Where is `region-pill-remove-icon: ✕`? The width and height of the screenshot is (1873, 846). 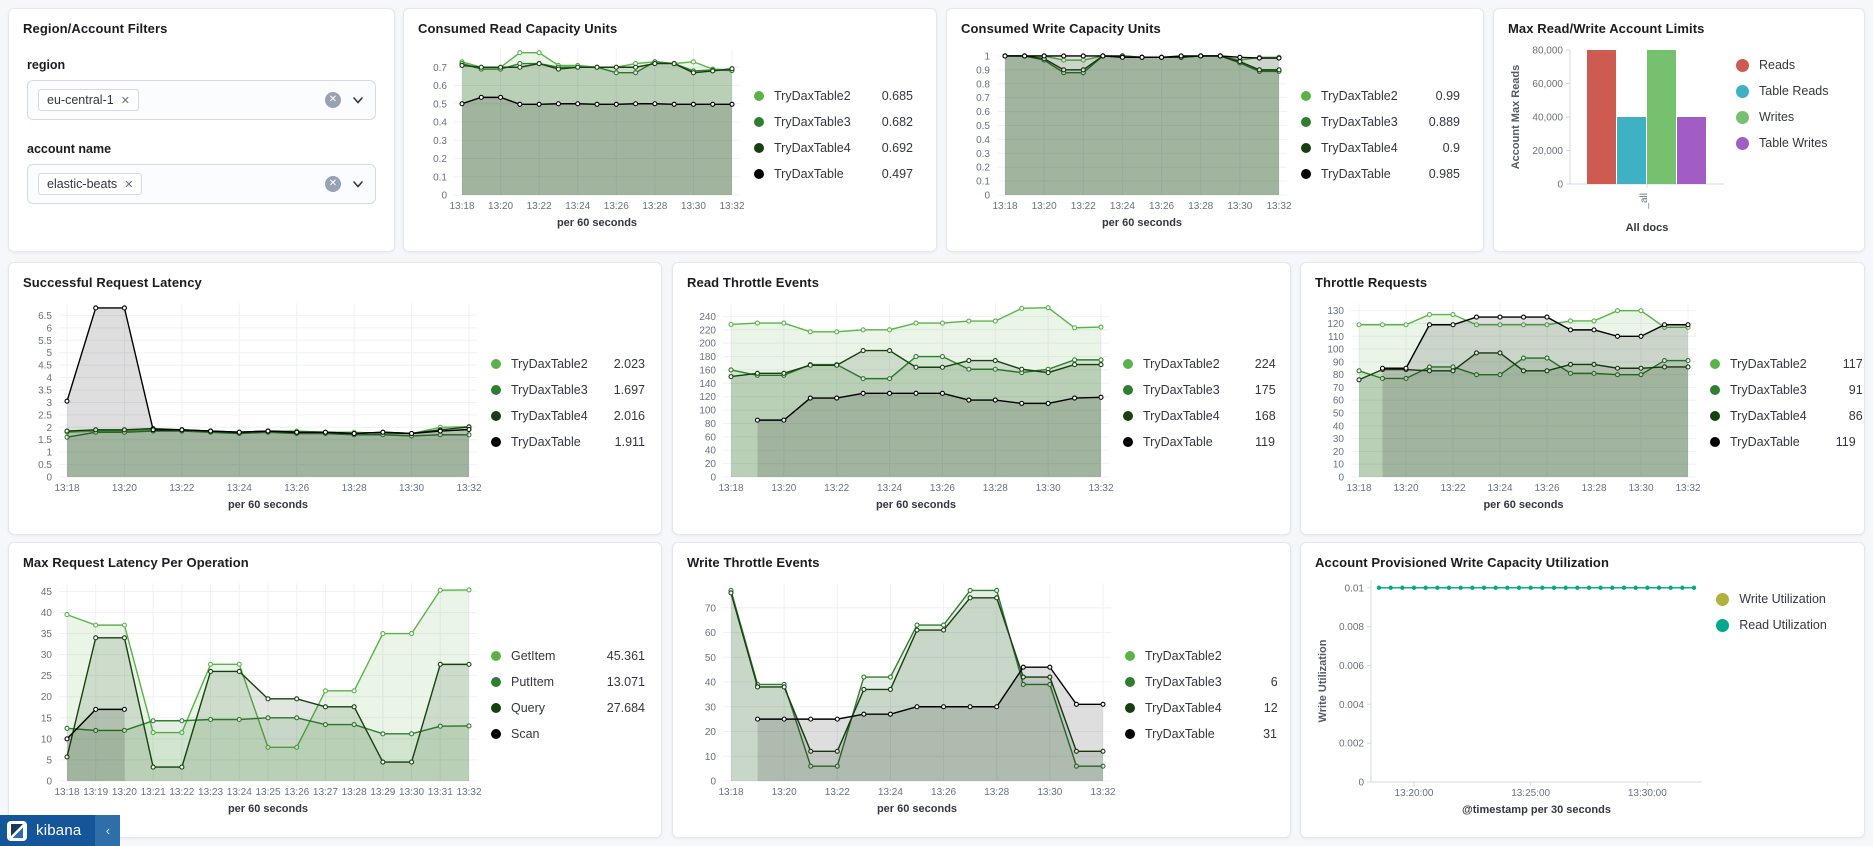 region-pill-remove-icon: ✕ is located at coordinates (125, 100).